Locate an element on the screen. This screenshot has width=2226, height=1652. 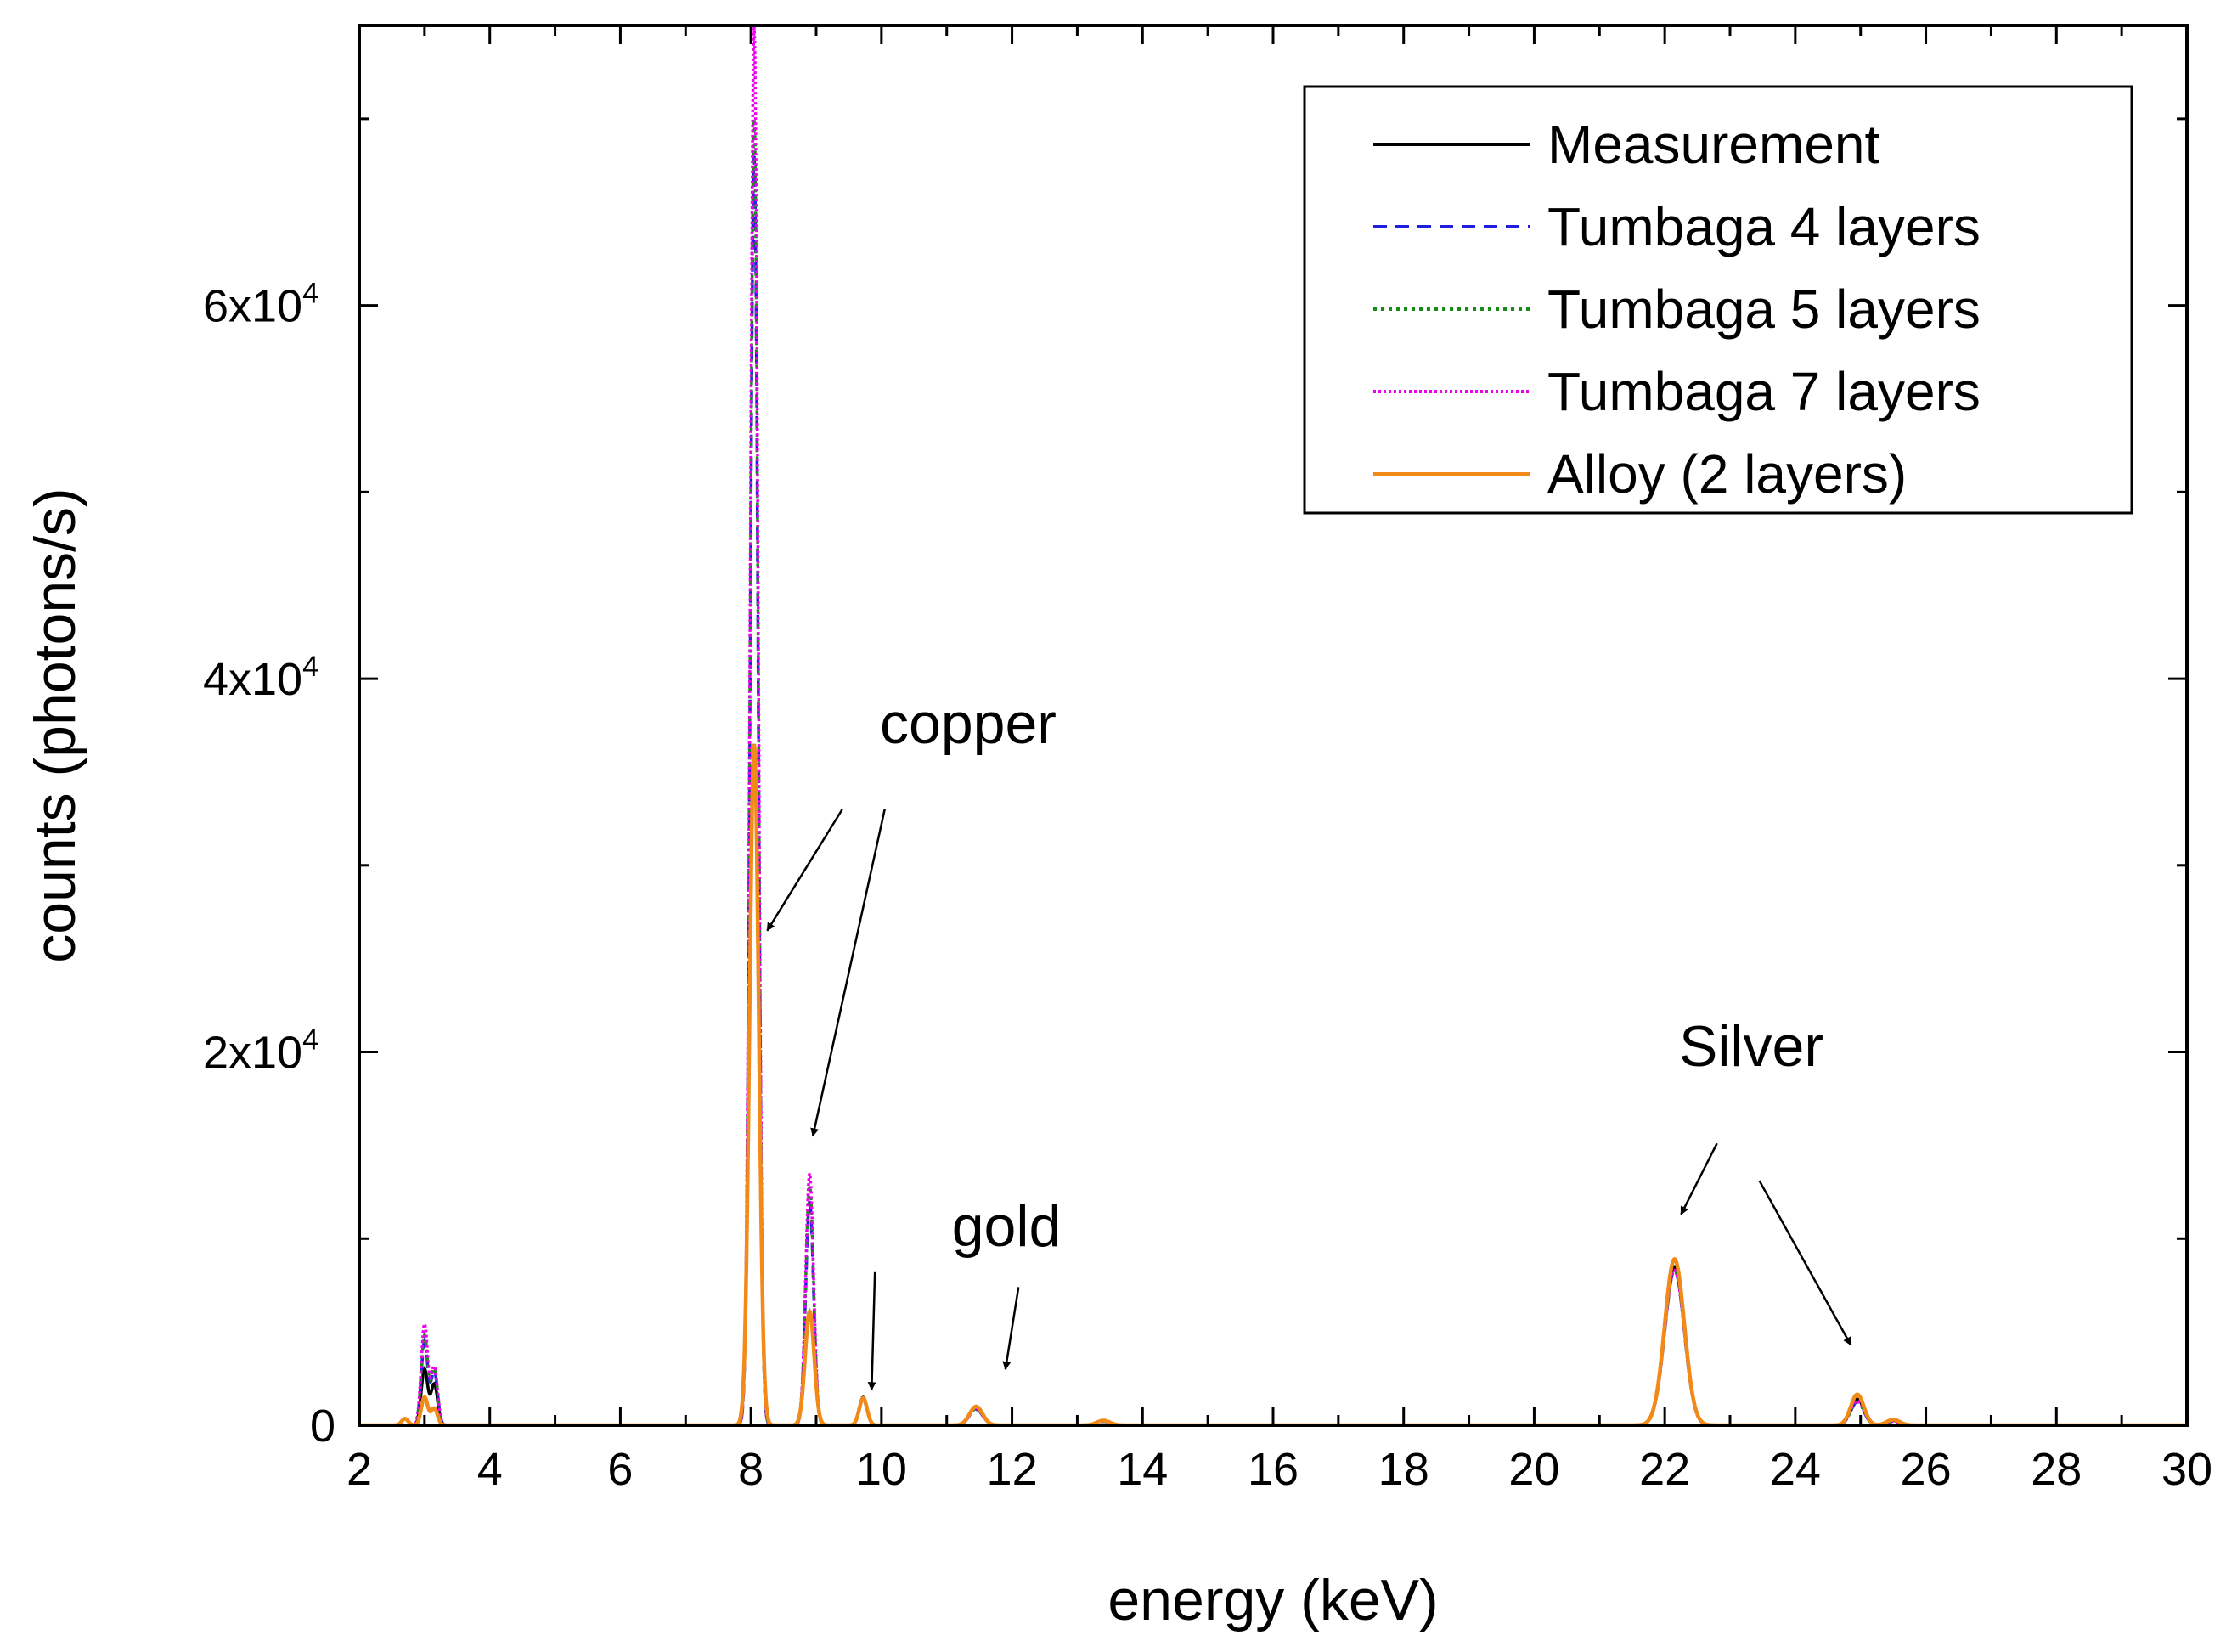
legend-label: Tumbaga 7 layers is located at coordinates (1764, 391).